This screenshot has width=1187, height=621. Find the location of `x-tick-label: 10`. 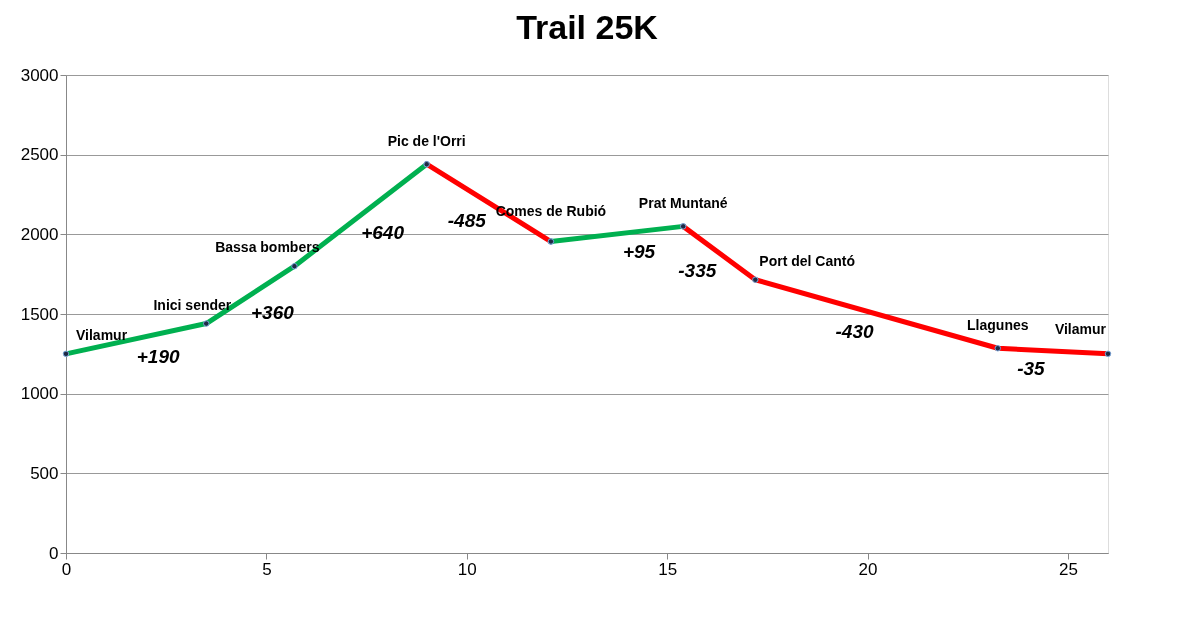

x-tick-label: 10 is located at coordinates (467, 569).